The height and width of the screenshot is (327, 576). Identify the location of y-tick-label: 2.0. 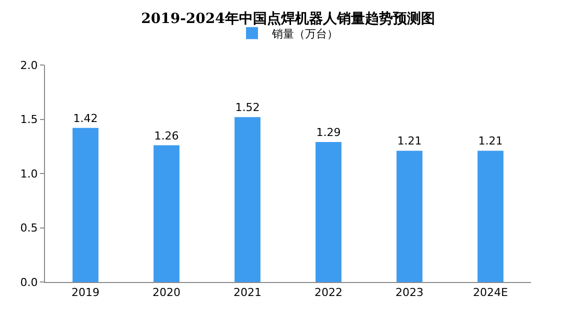
(29, 65).